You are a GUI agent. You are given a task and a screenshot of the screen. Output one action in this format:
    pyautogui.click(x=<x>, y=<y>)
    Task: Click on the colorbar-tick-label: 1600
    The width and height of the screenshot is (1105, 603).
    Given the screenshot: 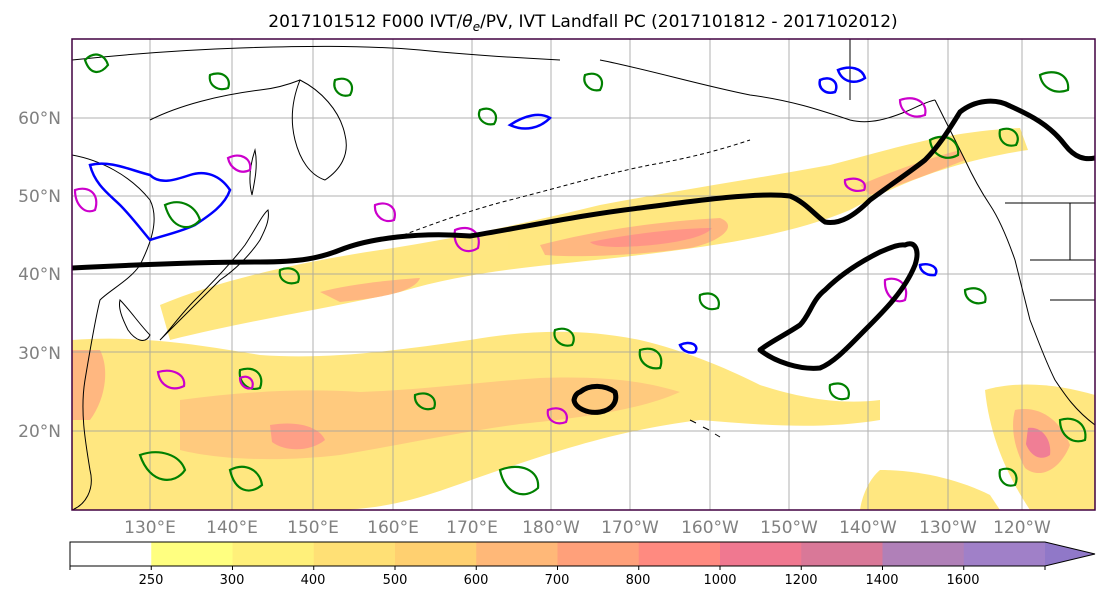 What is the action you would take?
    pyautogui.click(x=962, y=580)
    